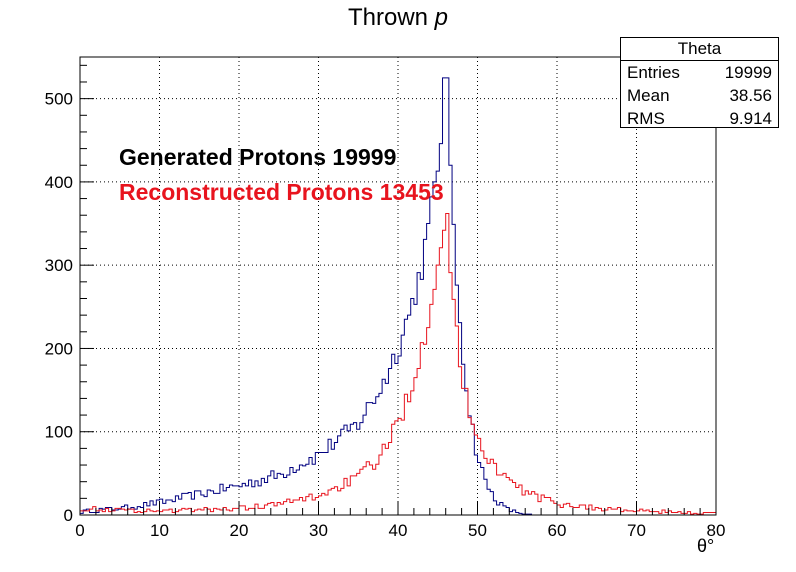 This screenshot has width=796, height=572. What do you see at coordinates (706, 546) in the screenshot?
I see `x-axis-label: θ°` at bounding box center [706, 546].